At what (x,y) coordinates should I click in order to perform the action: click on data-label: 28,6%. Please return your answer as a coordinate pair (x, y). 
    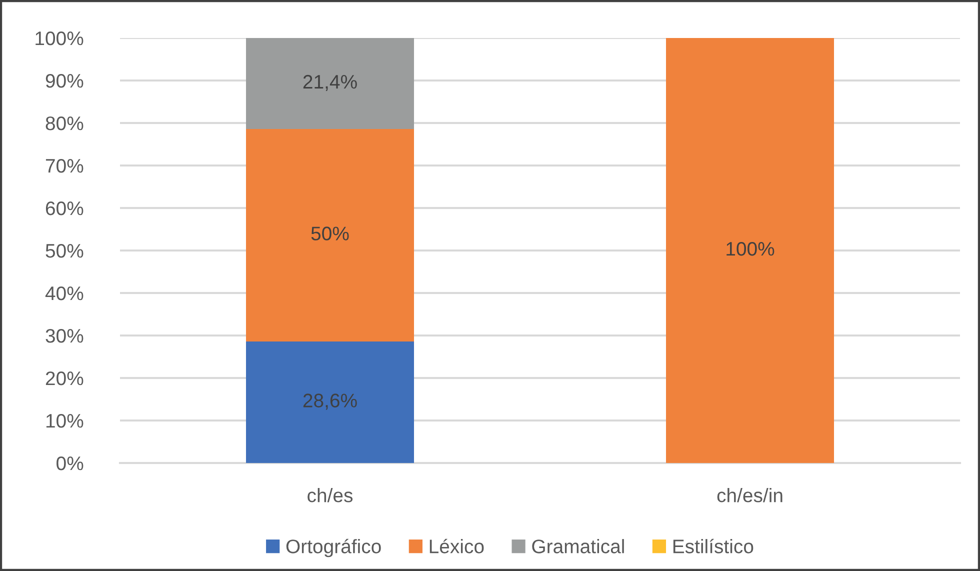
    Looking at the image, I should click on (330, 402).